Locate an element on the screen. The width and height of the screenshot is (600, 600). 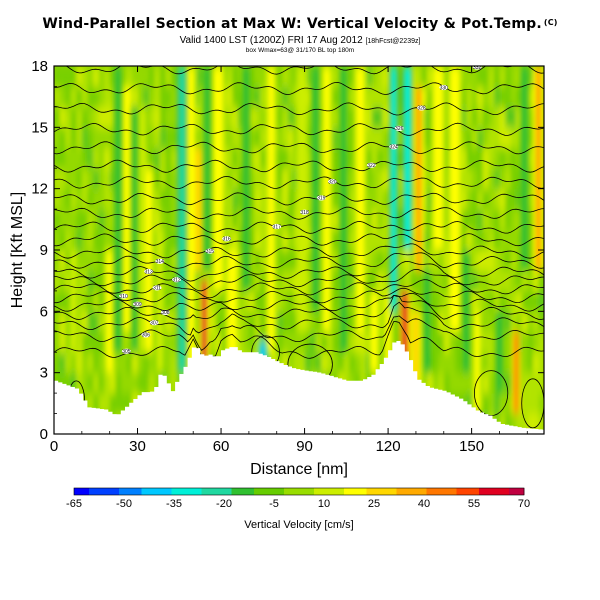
colorbar: -65 -50 -35 -20 -5 10 25 40 55 70 is located at coordinates (298, 498).